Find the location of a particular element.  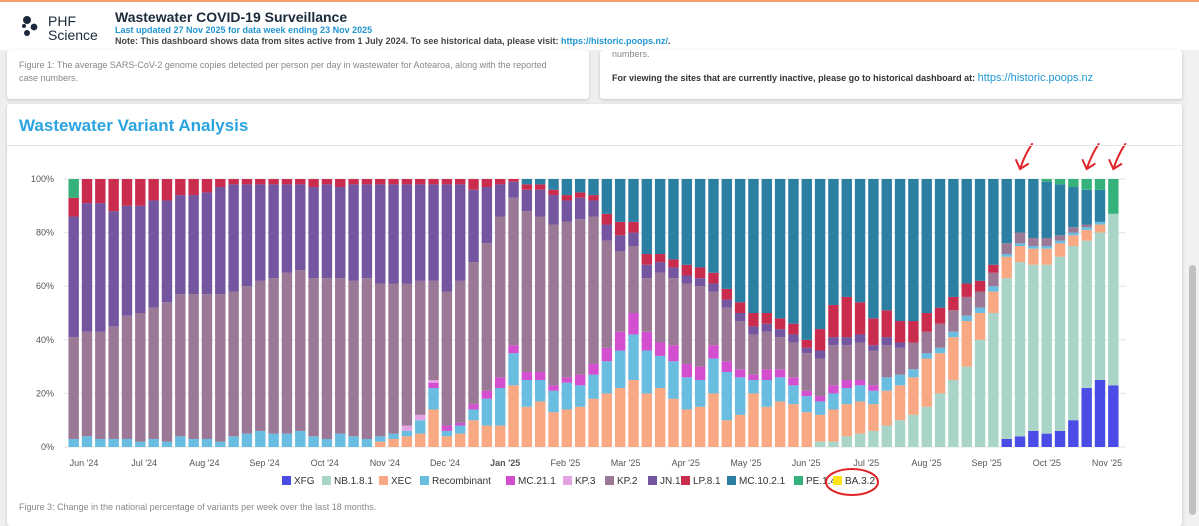

legend-item-kp-2: KP.2 is located at coordinates (621, 481).